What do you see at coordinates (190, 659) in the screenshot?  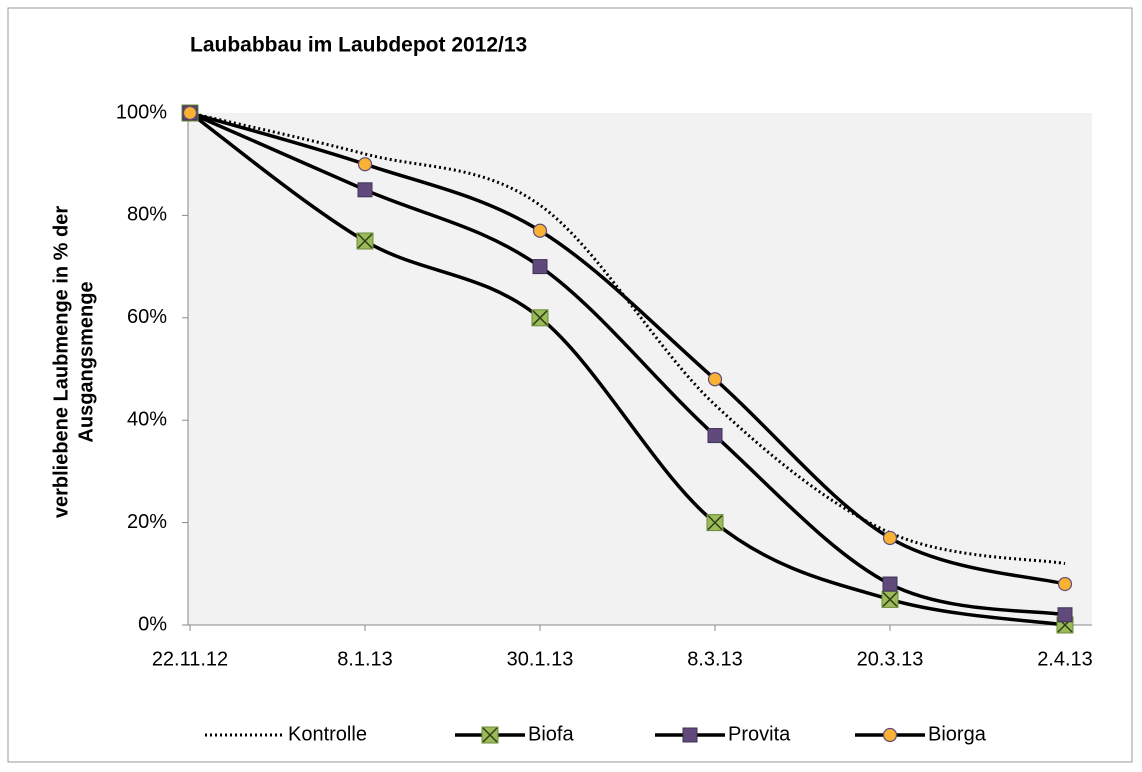 I see `x-tick-label: 22.11.12` at bounding box center [190, 659].